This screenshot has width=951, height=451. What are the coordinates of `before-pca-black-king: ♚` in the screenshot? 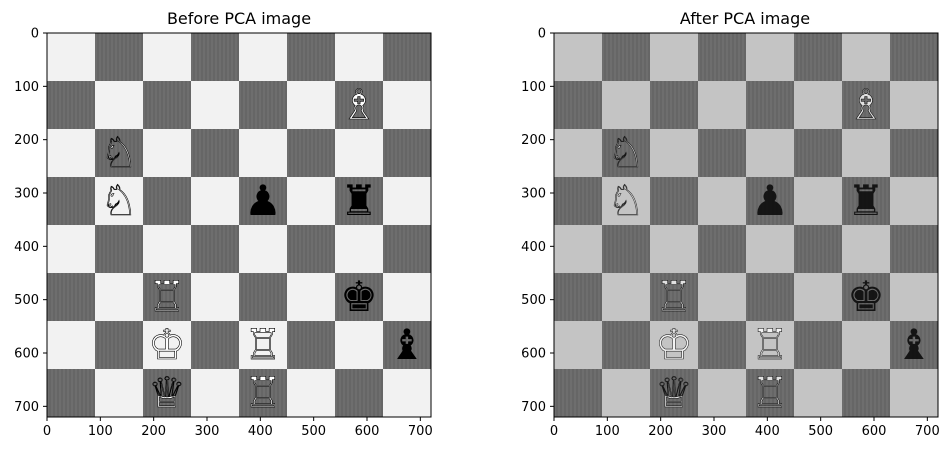 It's located at (359, 296).